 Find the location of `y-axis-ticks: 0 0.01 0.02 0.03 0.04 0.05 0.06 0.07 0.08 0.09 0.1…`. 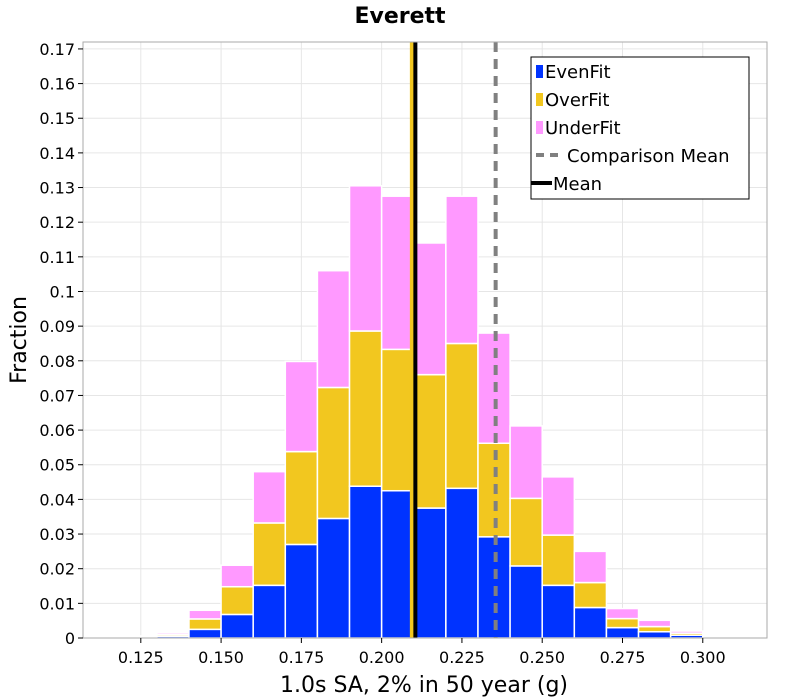

y-axis-ticks: 0 0.01 0.02 0.03 0.04 0.05 0.06 0.07 0.08 0.09 0.1… is located at coordinates (61, 344).